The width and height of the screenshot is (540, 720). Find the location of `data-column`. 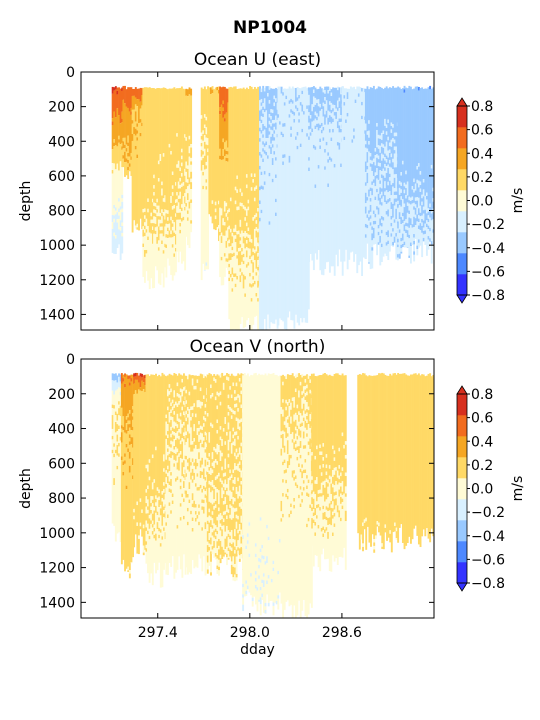

data-column is located at coordinates (127, 476).